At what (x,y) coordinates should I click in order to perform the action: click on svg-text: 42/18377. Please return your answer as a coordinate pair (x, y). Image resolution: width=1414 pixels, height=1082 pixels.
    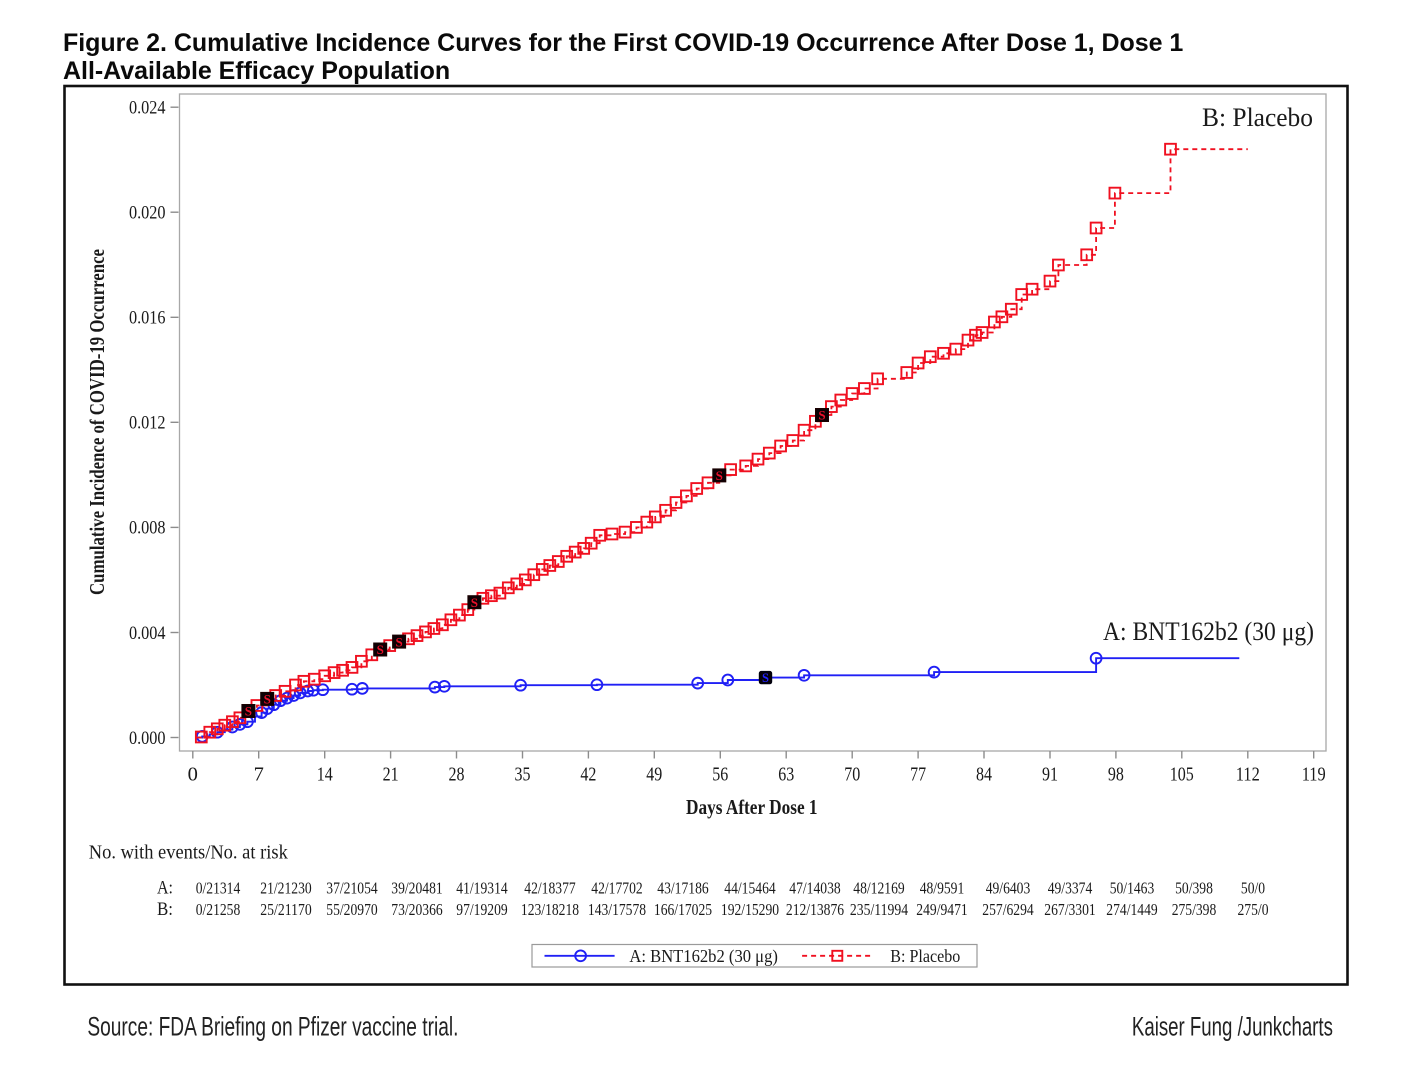
    Looking at the image, I should click on (550, 888).